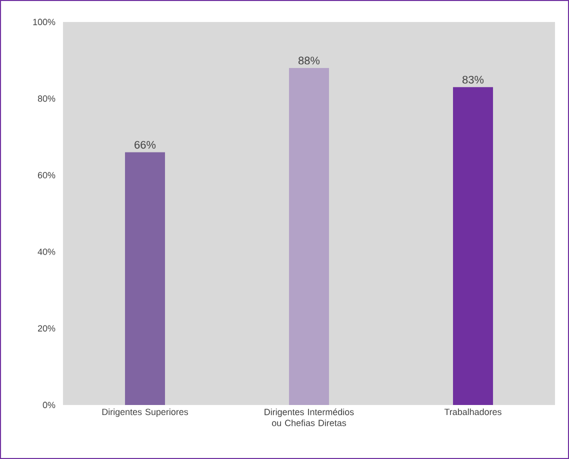 The height and width of the screenshot is (459, 569). What do you see at coordinates (473, 80) in the screenshot?
I see `data-label: 83%` at bounding box center [473, 80].